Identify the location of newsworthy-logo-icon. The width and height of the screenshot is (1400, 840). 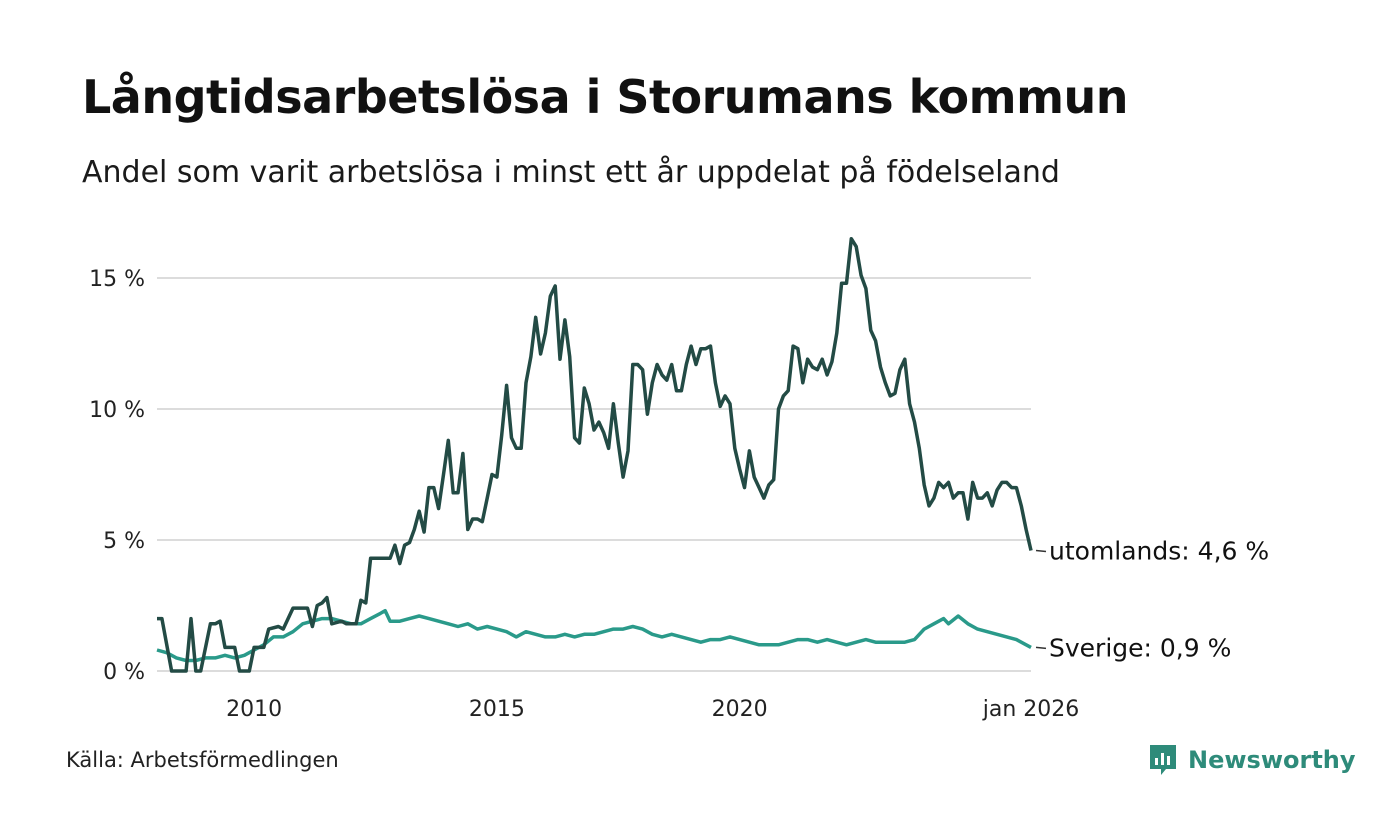
(1163, 760).